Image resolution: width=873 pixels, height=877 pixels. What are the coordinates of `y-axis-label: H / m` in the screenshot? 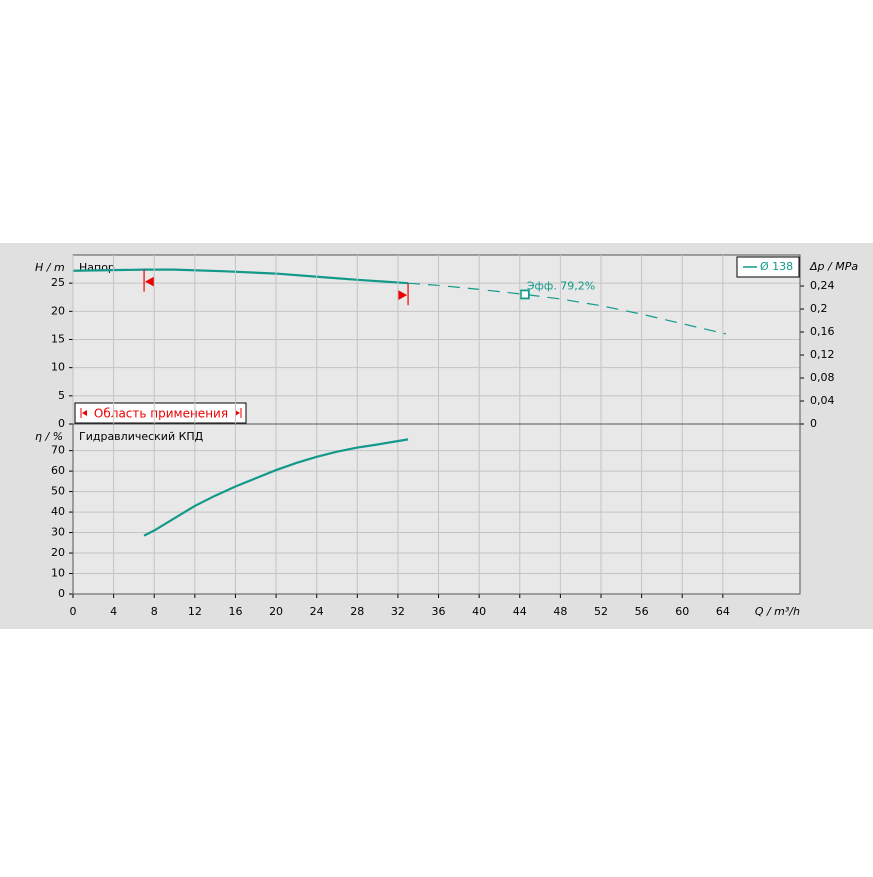 It's located at (50, 267).